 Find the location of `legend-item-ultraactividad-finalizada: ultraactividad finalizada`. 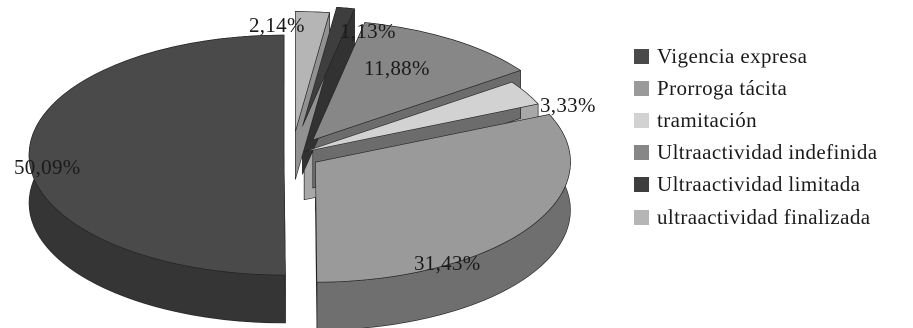

legend-item-ultraactividad-finalizada: ultraactividad finalizada is located at coordinates (756, 217).